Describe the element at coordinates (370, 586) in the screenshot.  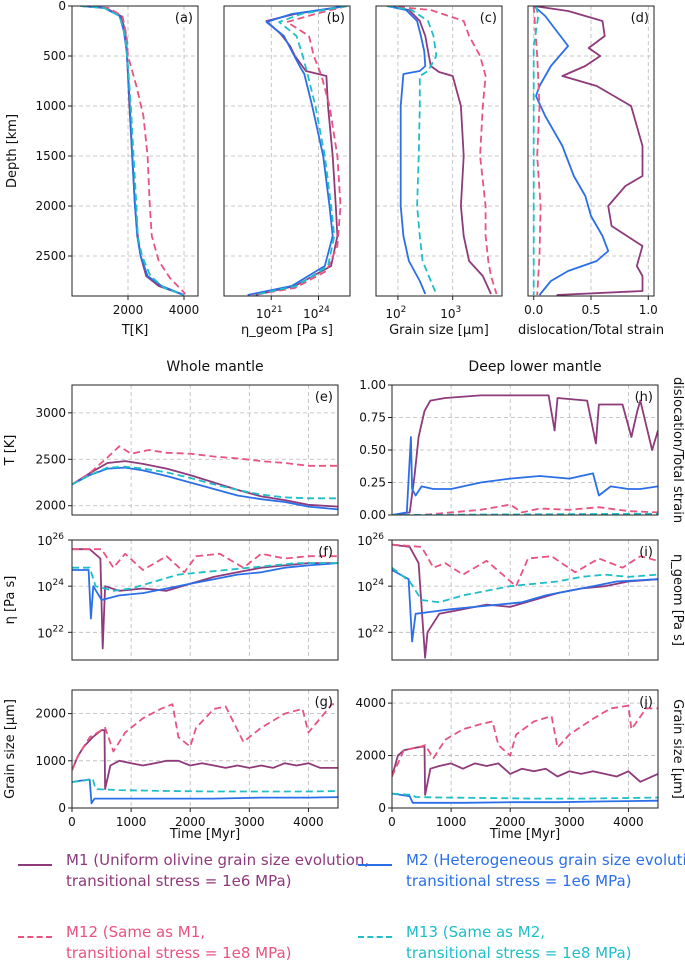
I see `ytick-label-i-1: 1024` at that location.